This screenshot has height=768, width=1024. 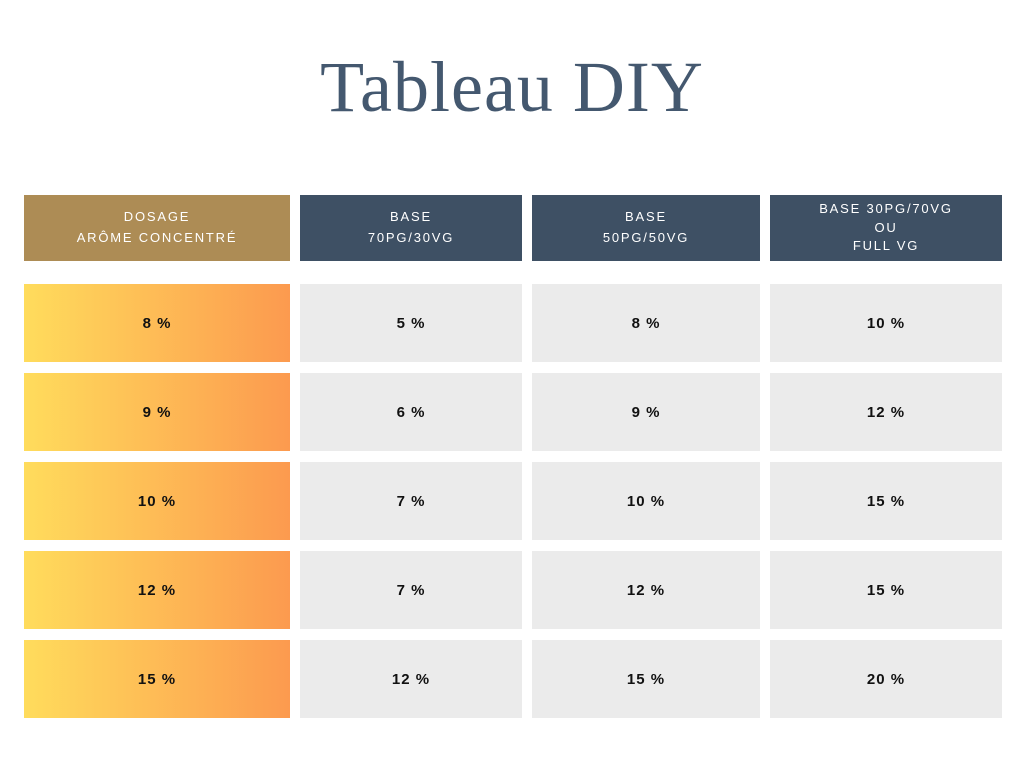 What do you see at coordinates (157, 412) in the screenshot?
I see `cell-dosage: 9 %` at bounding box center [157, 412].